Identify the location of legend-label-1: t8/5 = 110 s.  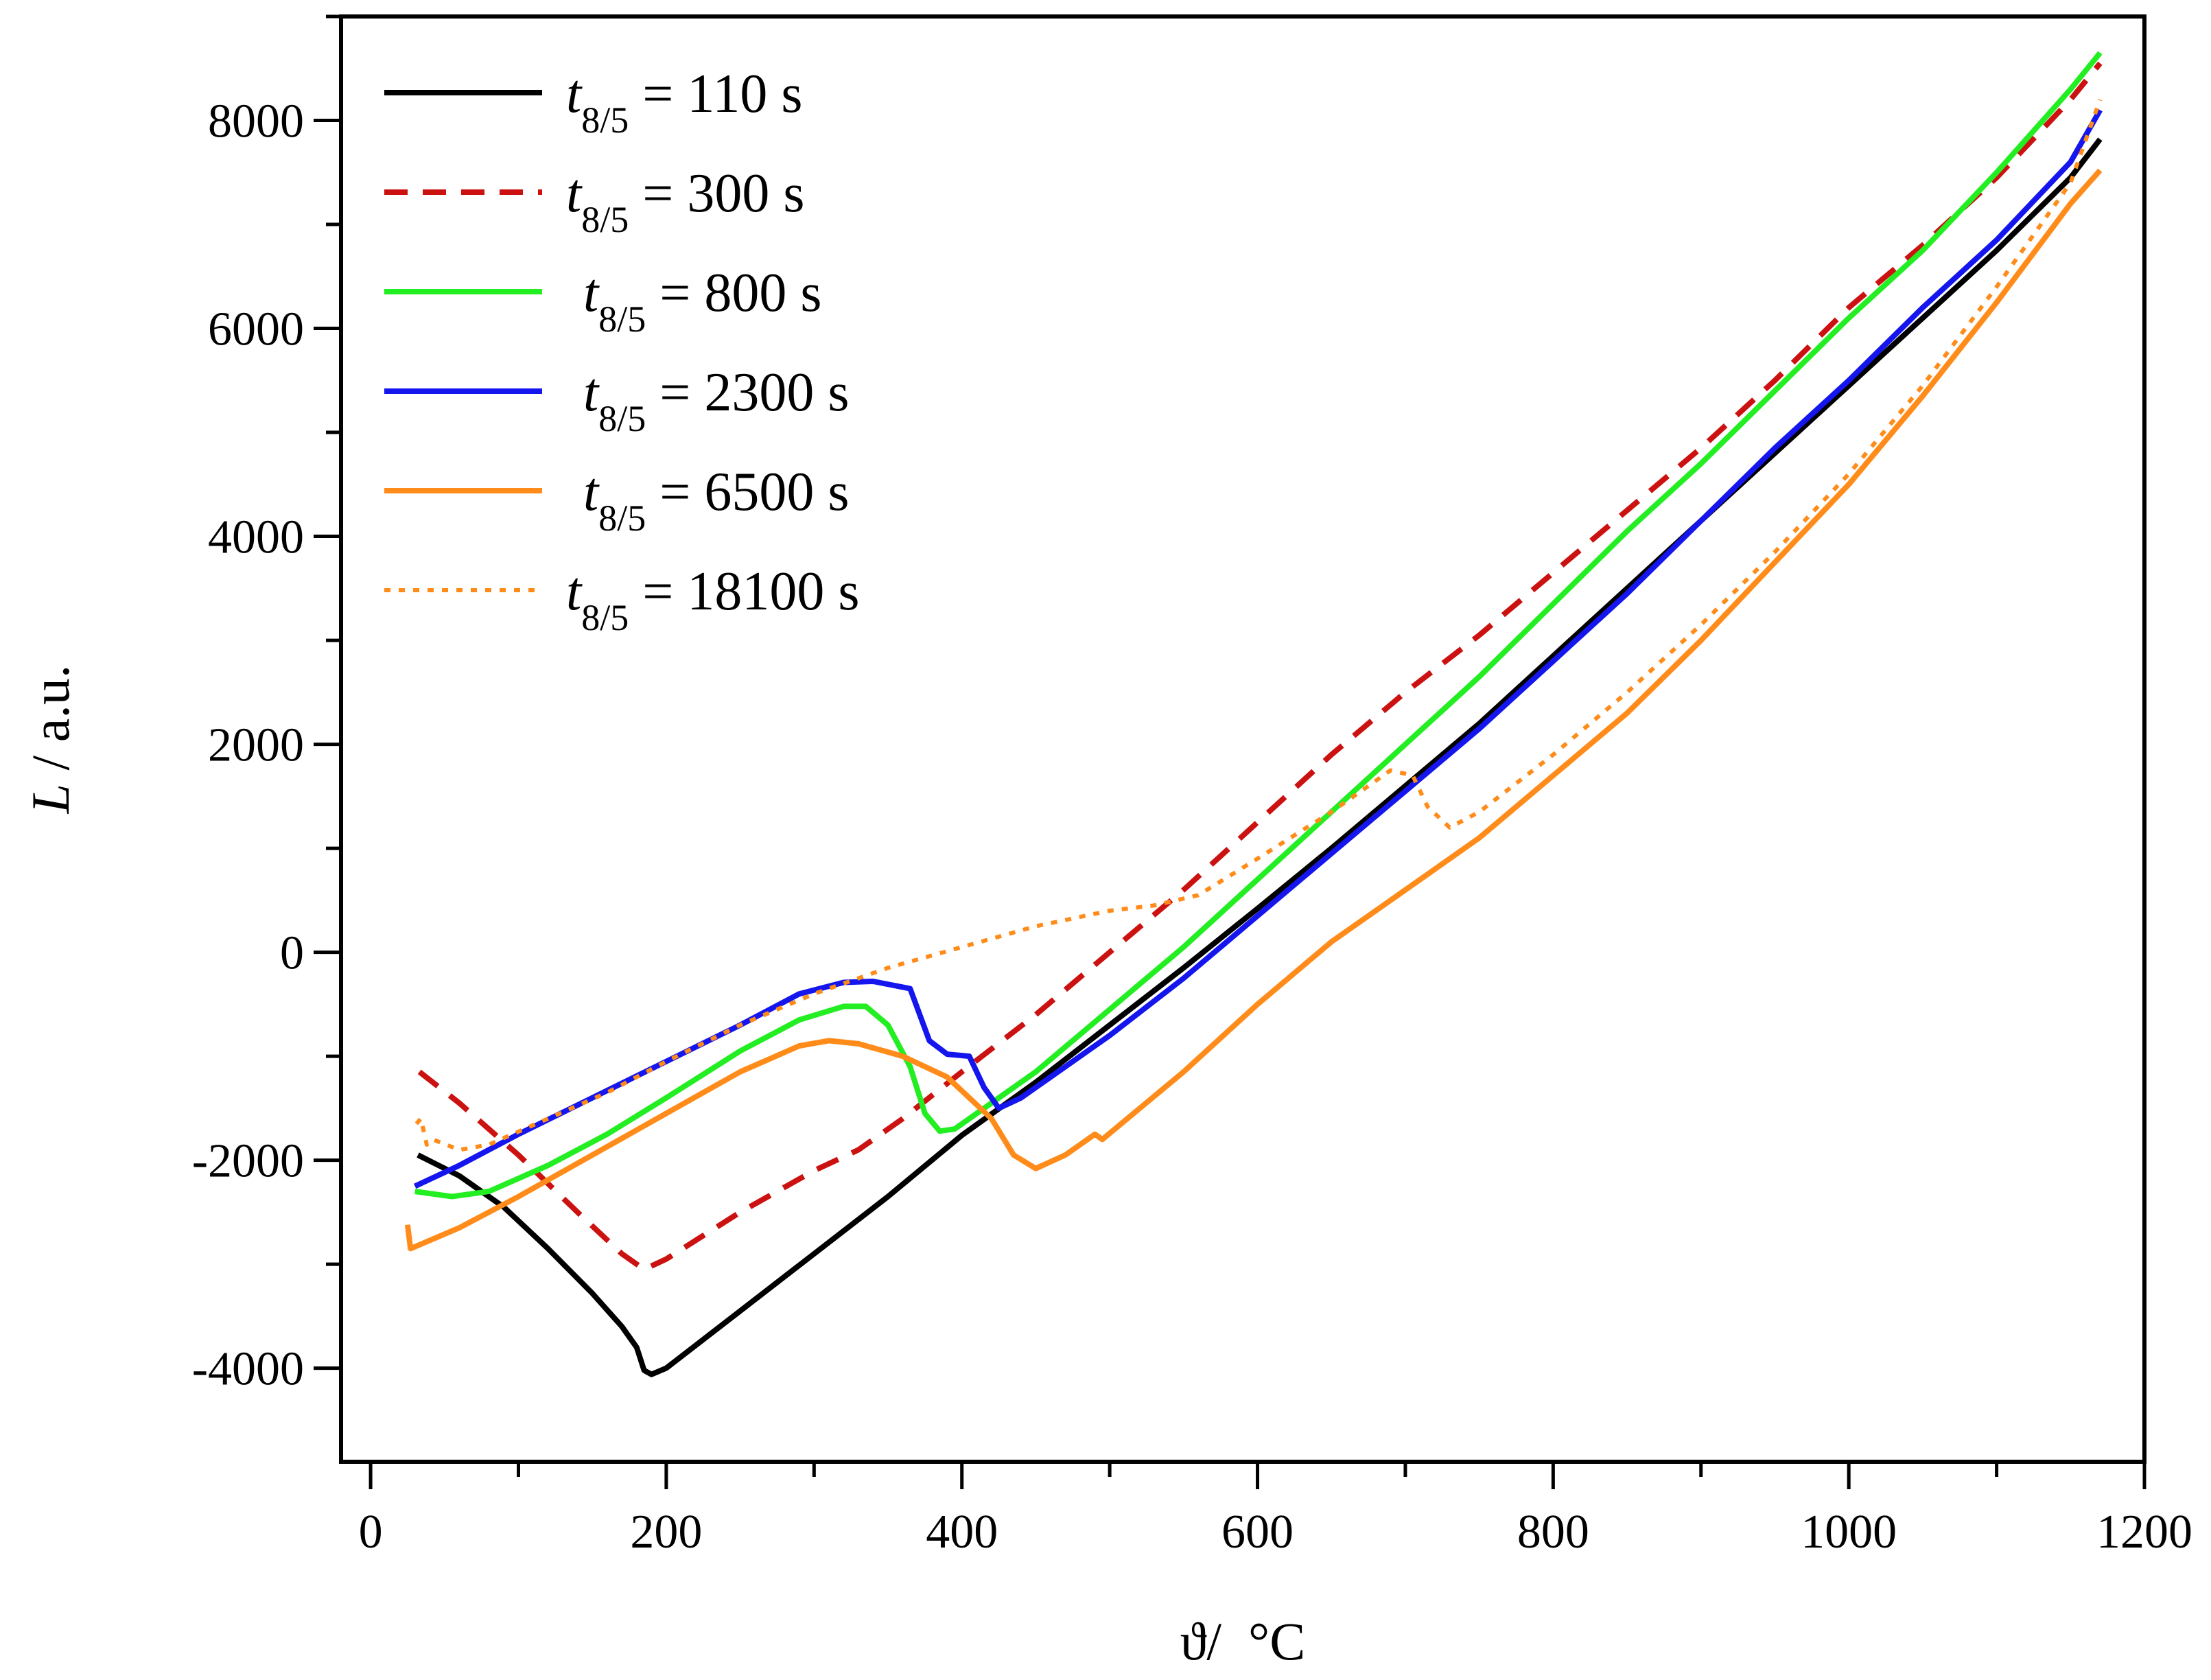
(684, 102).